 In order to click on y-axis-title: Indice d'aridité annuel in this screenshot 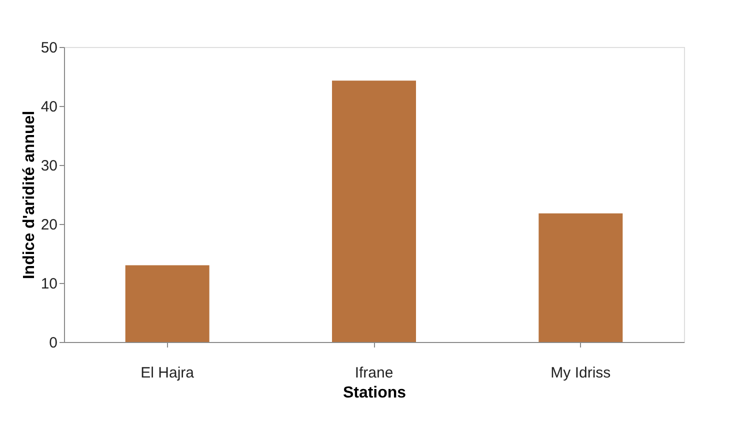, I will do `click(29, 195)`.